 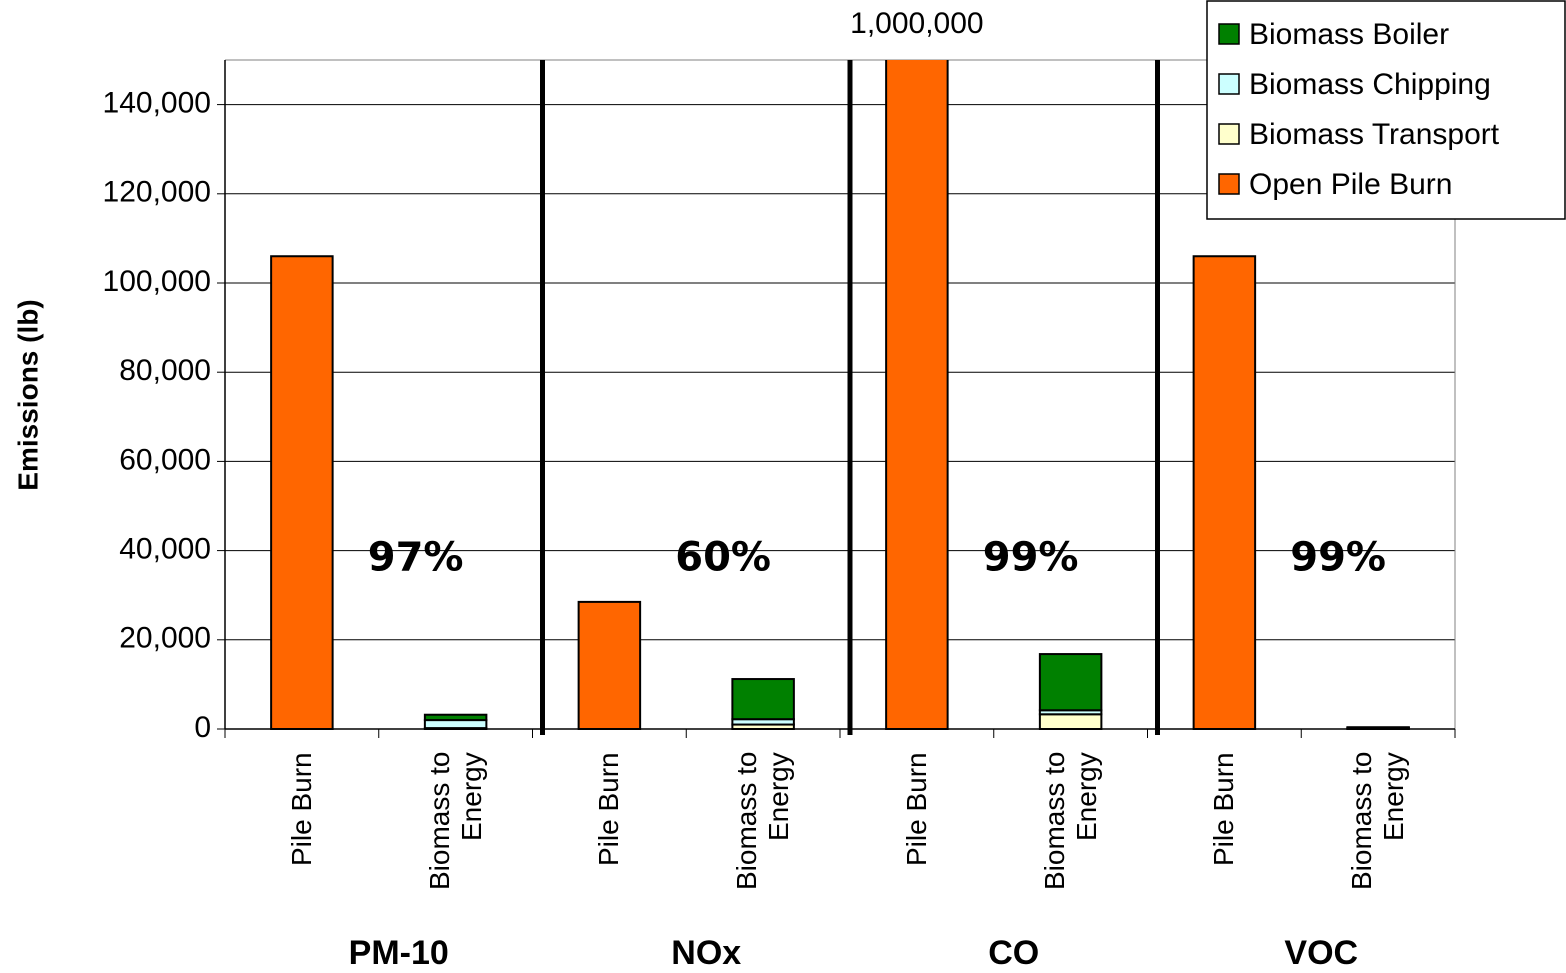 I want to click on y-tick-label: 40,000, so click(x=165, y=549).